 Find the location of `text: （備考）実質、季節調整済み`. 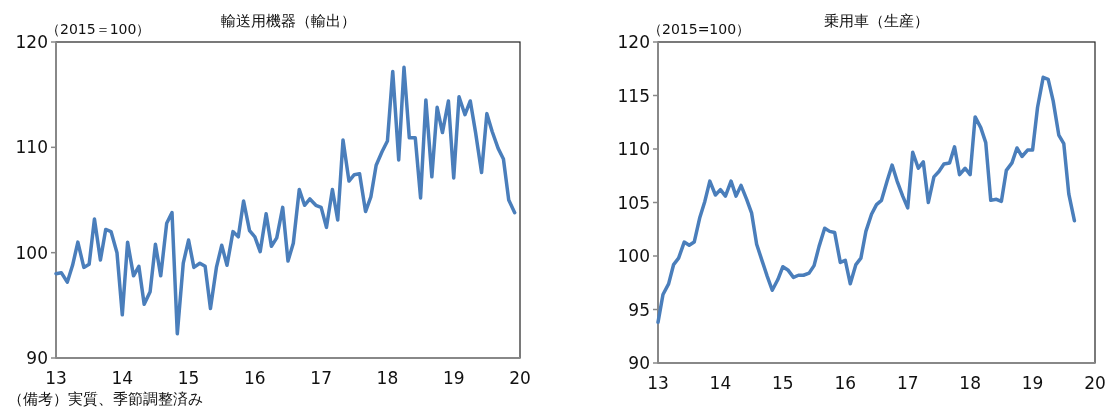

text: （備考）実質、季節調整済み is located at coordinates (105, 399).